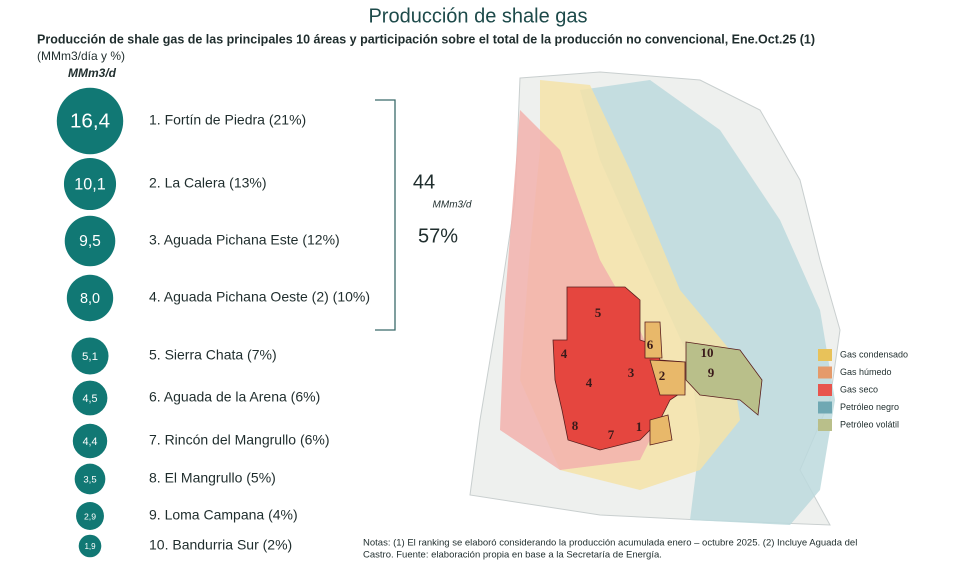 The height and width of the screenshot is (569, 955). Describe the element at coordinates (438, 236) in the screenshot. I see `summary-share: 57%` at that location.